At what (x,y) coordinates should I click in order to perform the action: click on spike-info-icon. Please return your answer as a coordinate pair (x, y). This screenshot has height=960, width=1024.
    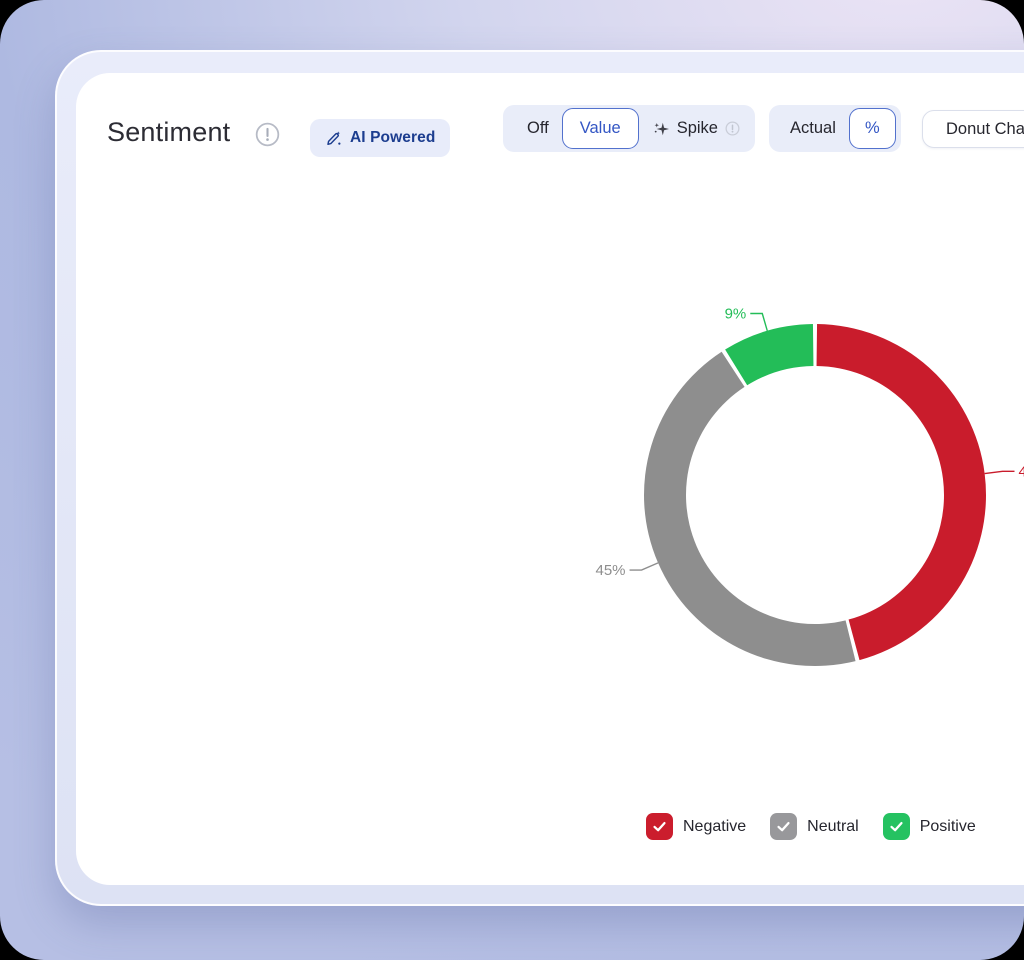
    Looking at the image, I should click on (732, 128).